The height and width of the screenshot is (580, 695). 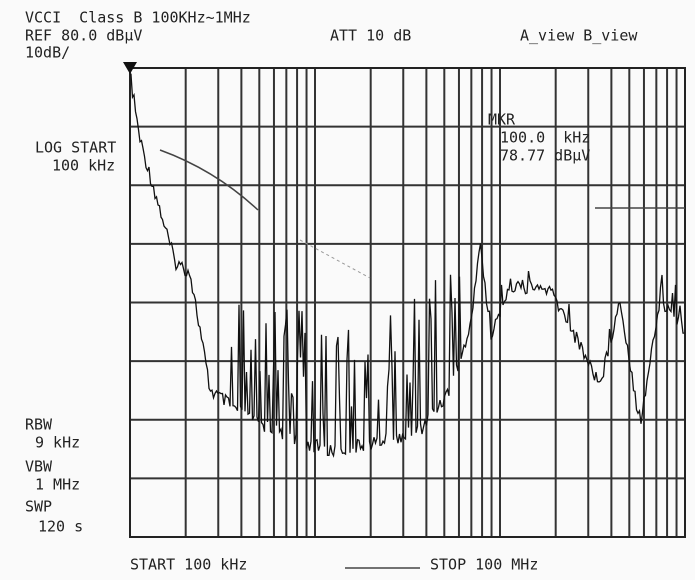 I want to click on start-frequency: START 100 kHz, so click(x=188, y=565).